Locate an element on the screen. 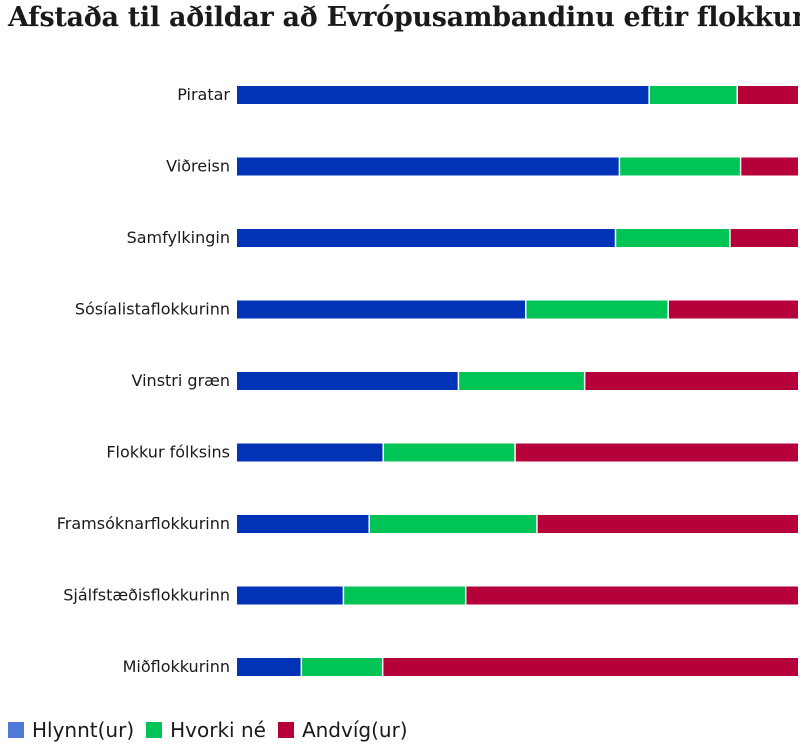 The width and height of the screenshot is (800, 752). category-label: Samfylkingin is located at coordinates (178, 237).